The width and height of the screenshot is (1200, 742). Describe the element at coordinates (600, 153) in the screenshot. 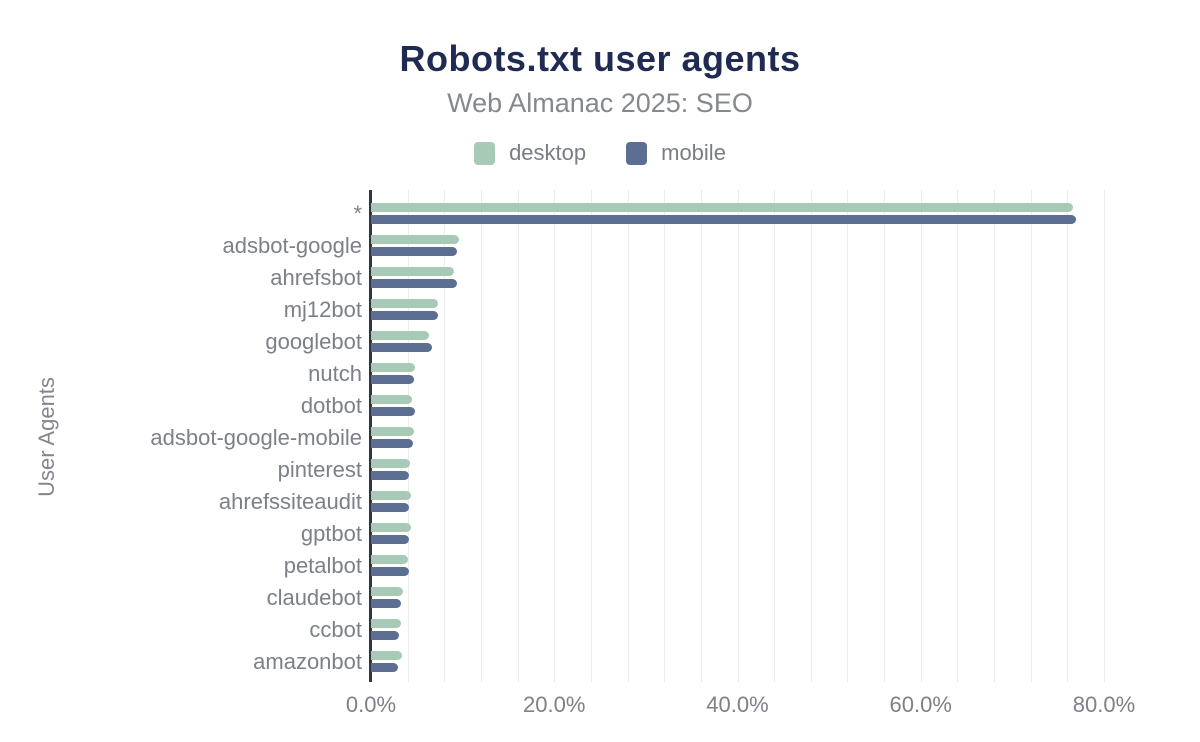

I see `chart-legend: desktop mobile` at that location.